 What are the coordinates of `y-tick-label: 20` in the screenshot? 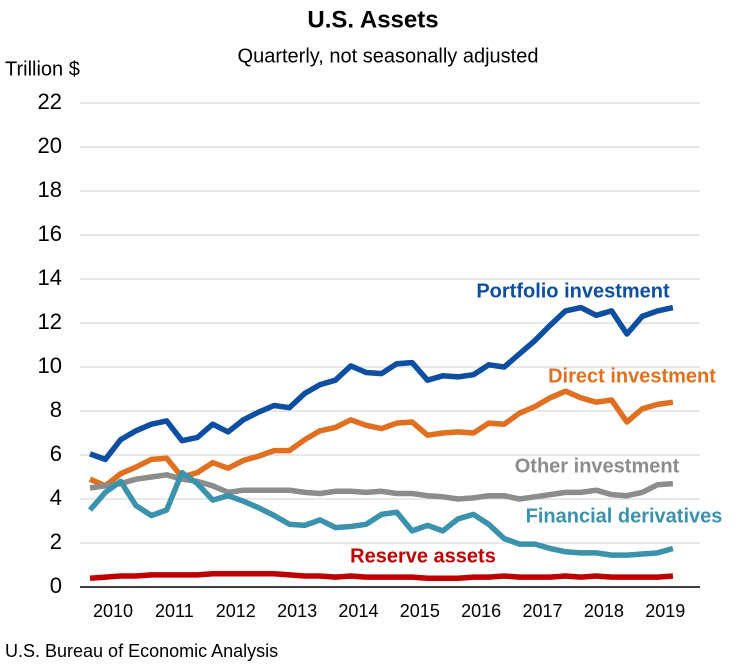 It's located at (50, 145).